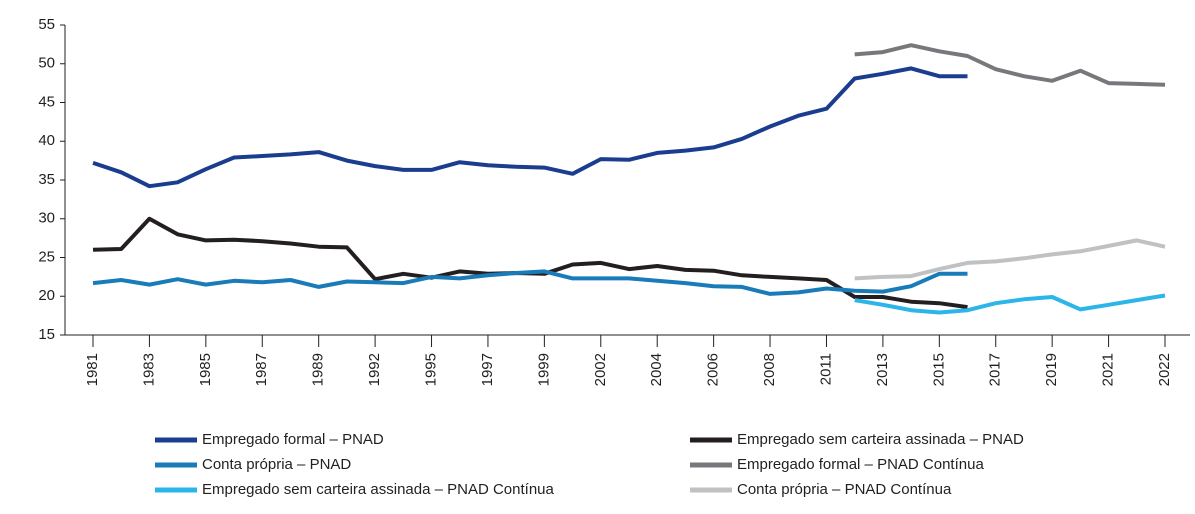 Image resolution: width=1195 pixels, height=514 pixels. I want to click on y-tick-label: 30, so click(46, 218).